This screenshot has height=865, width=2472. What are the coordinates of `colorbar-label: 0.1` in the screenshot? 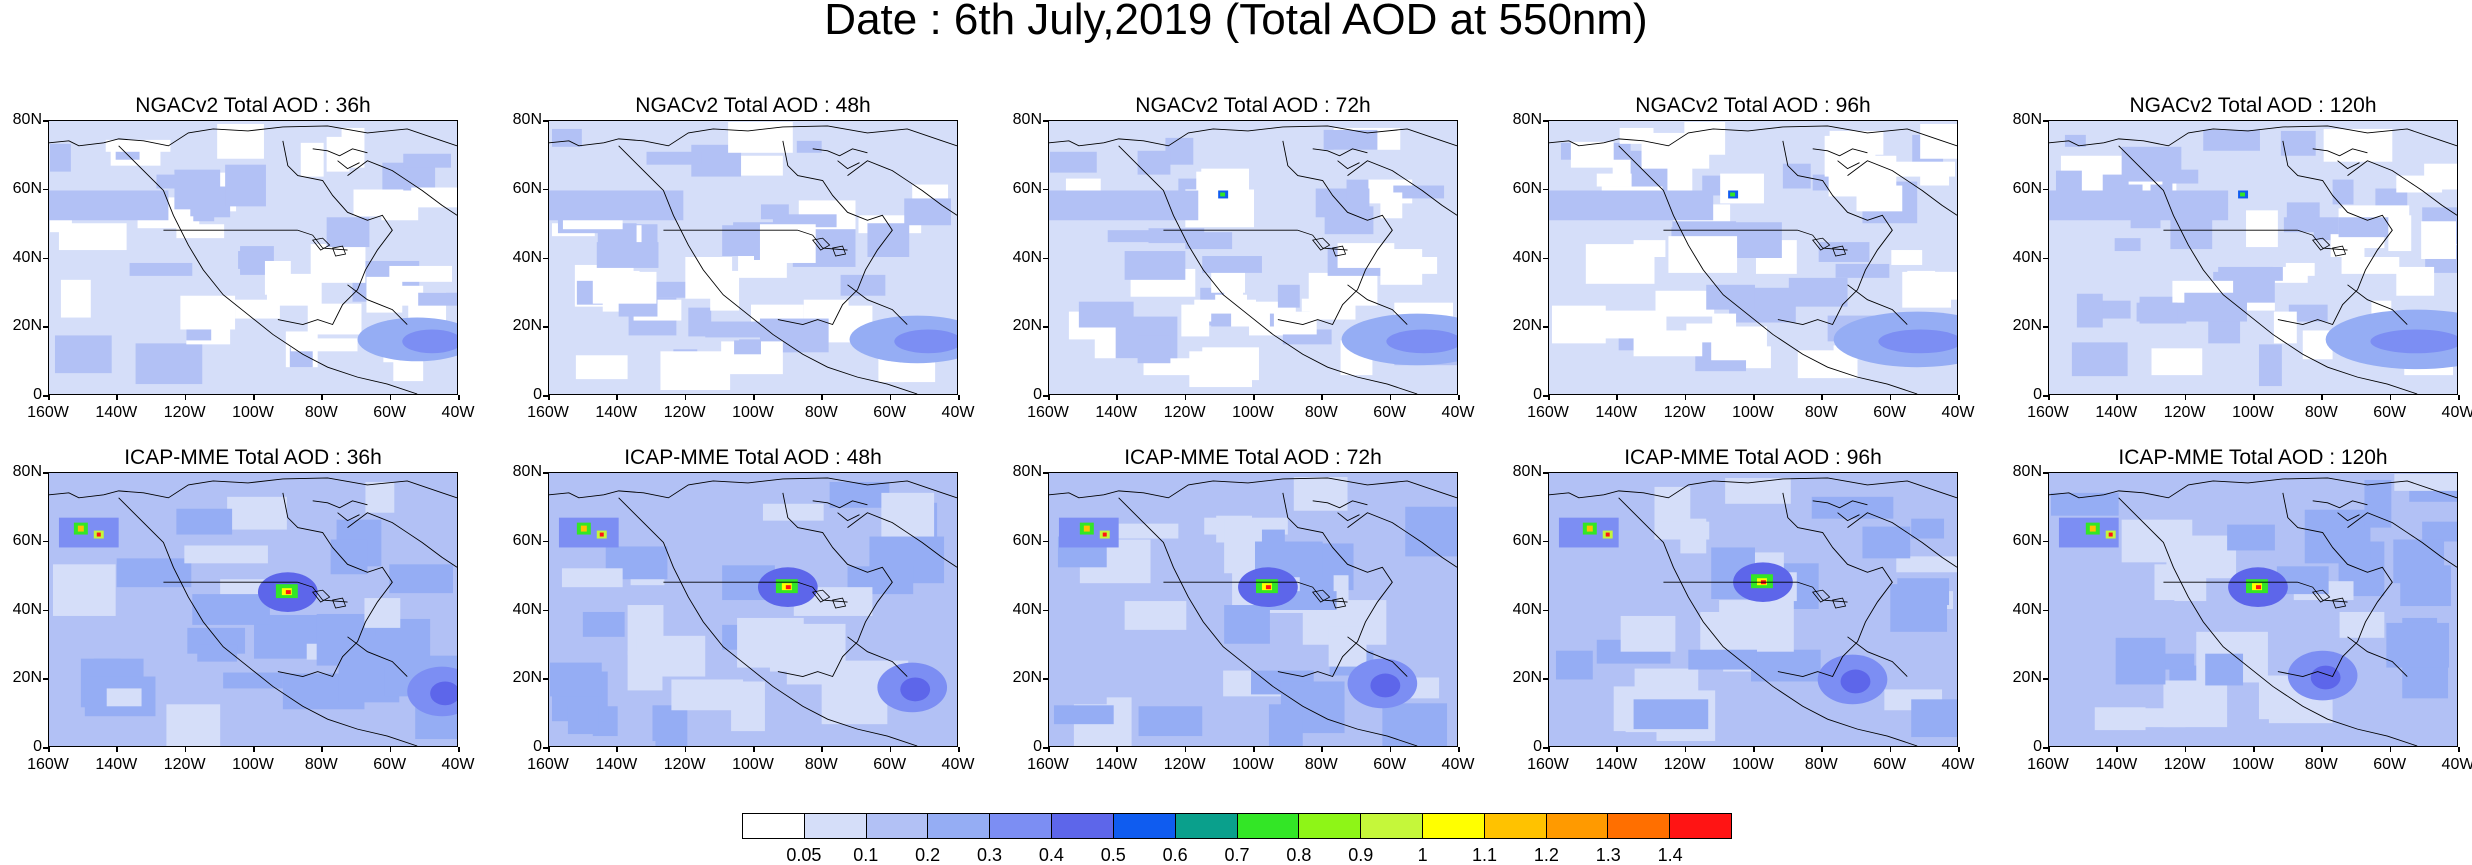 It's located at (866, 855).